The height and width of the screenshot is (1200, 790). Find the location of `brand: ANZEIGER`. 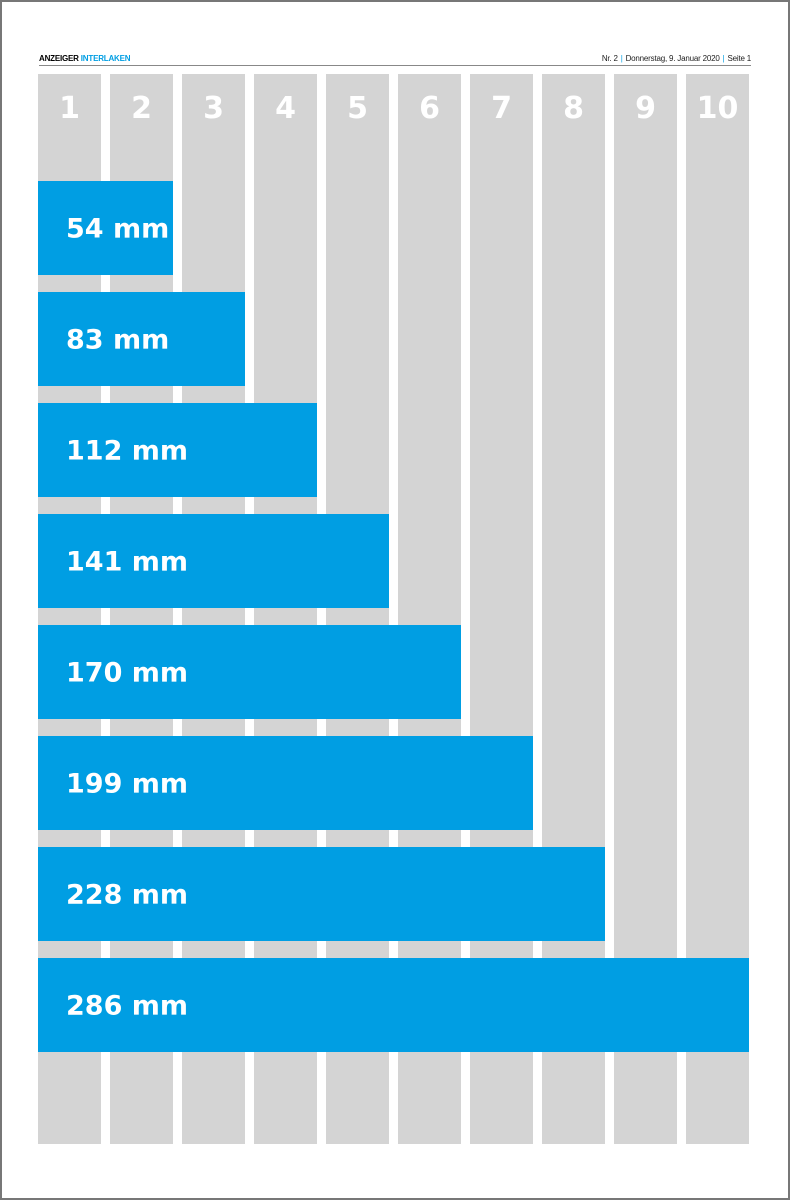

brand: ANZEIGER is located at coordinates (59, 58).